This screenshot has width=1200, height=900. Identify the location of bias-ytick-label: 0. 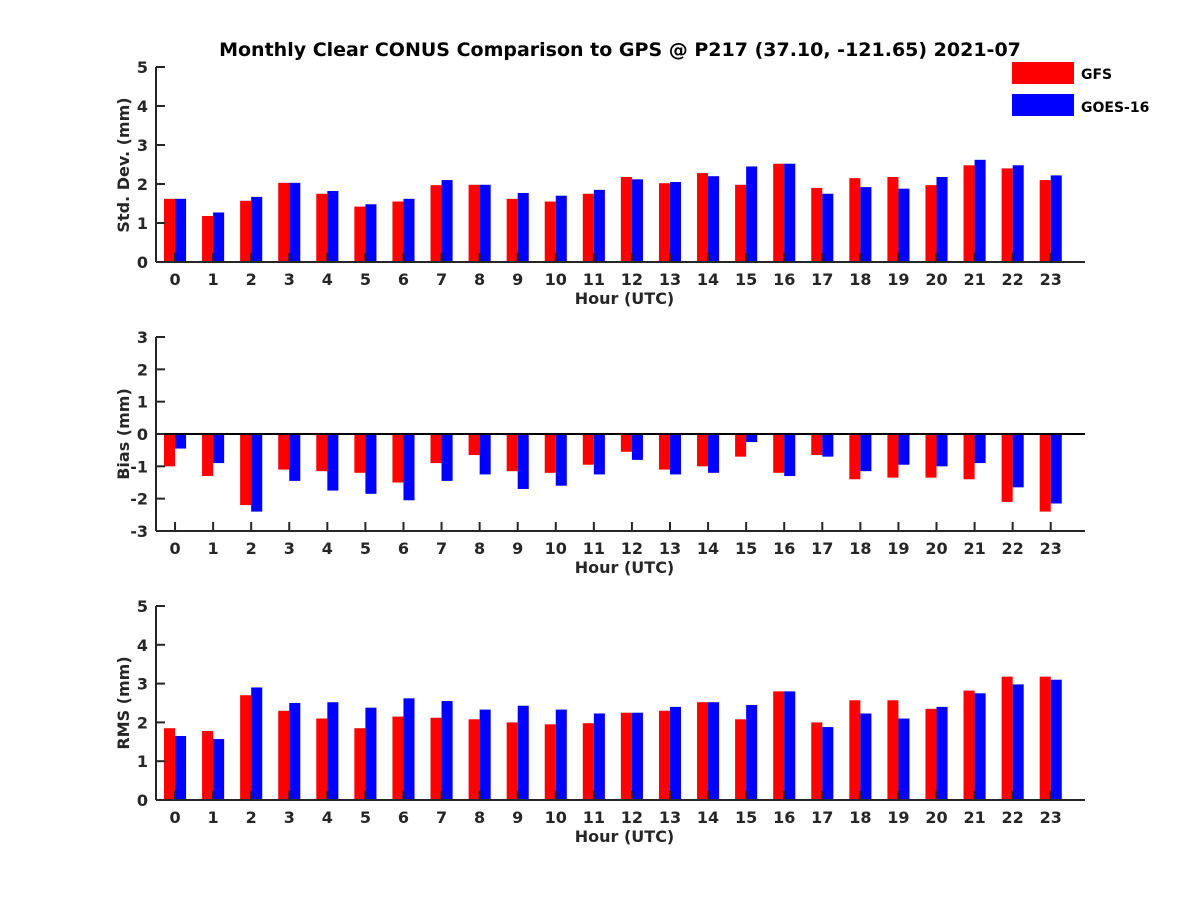
(142, 434).